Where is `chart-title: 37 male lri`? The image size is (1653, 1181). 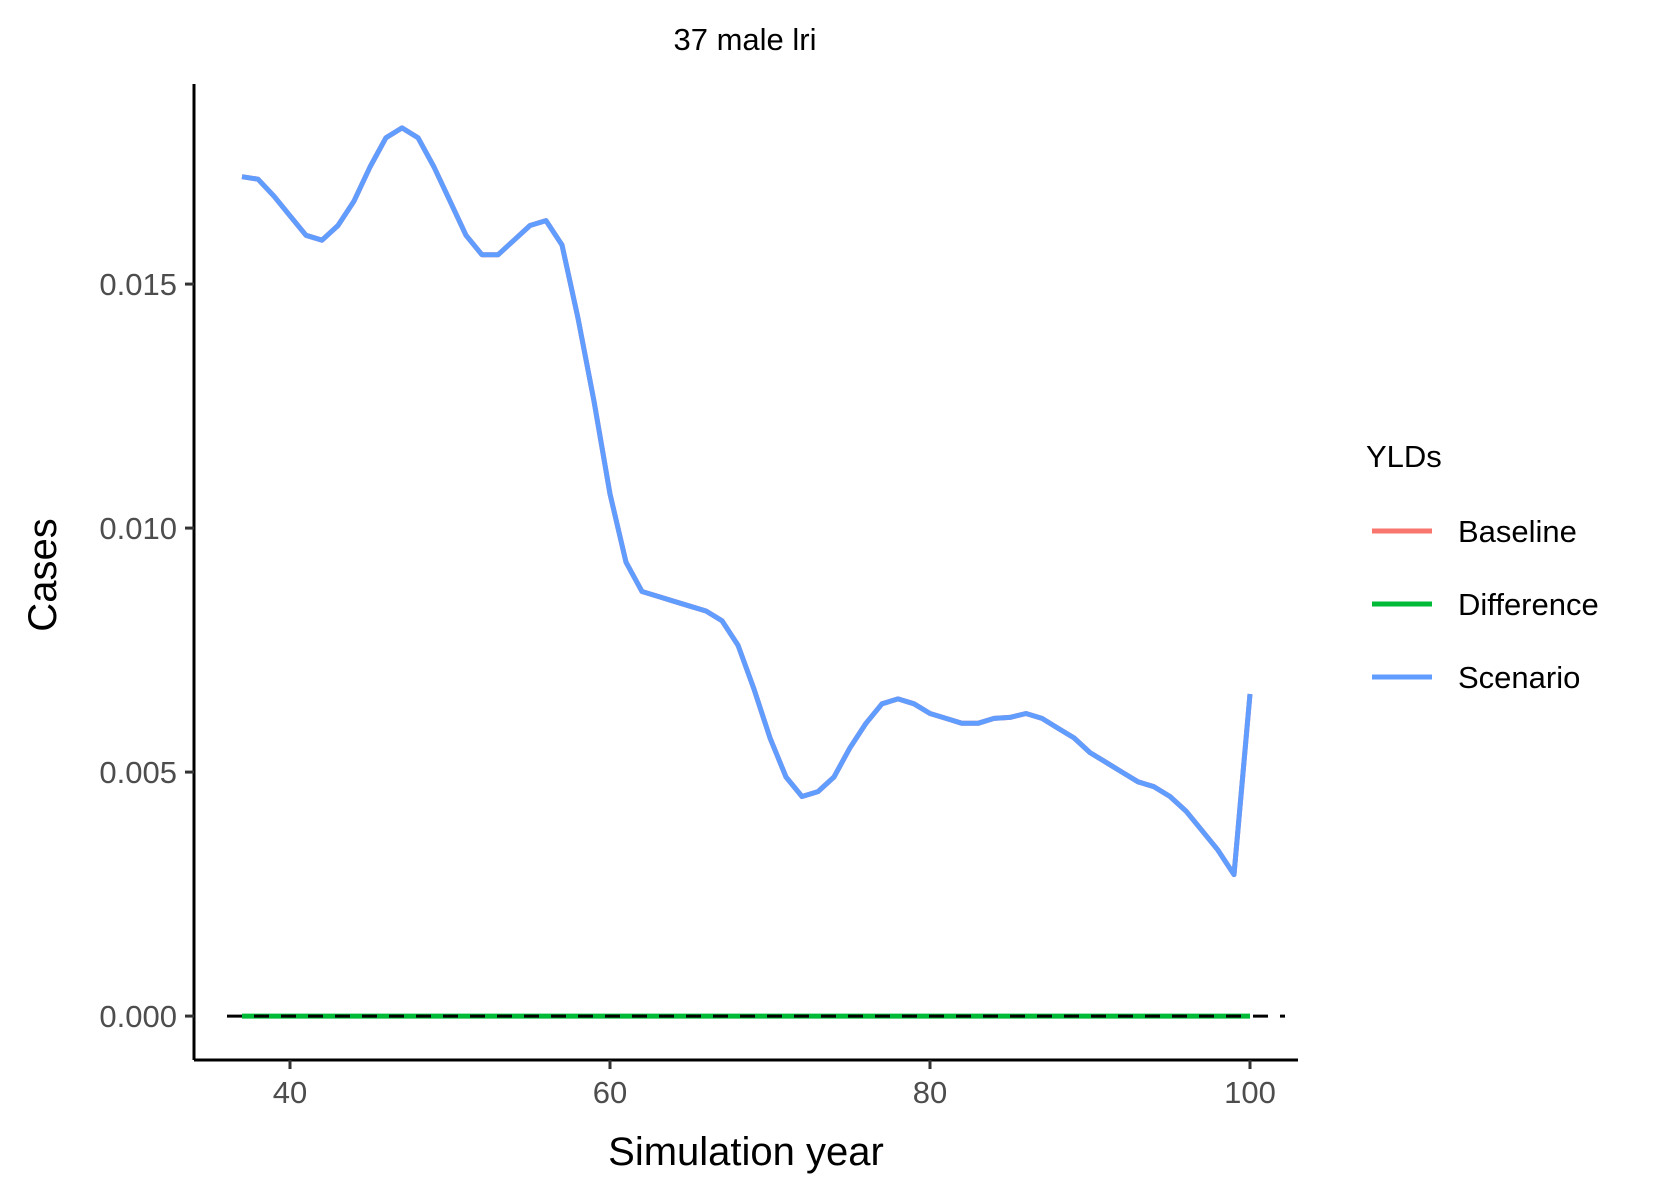
chart-title: 37 male lri is located at coordinates (745, 39).